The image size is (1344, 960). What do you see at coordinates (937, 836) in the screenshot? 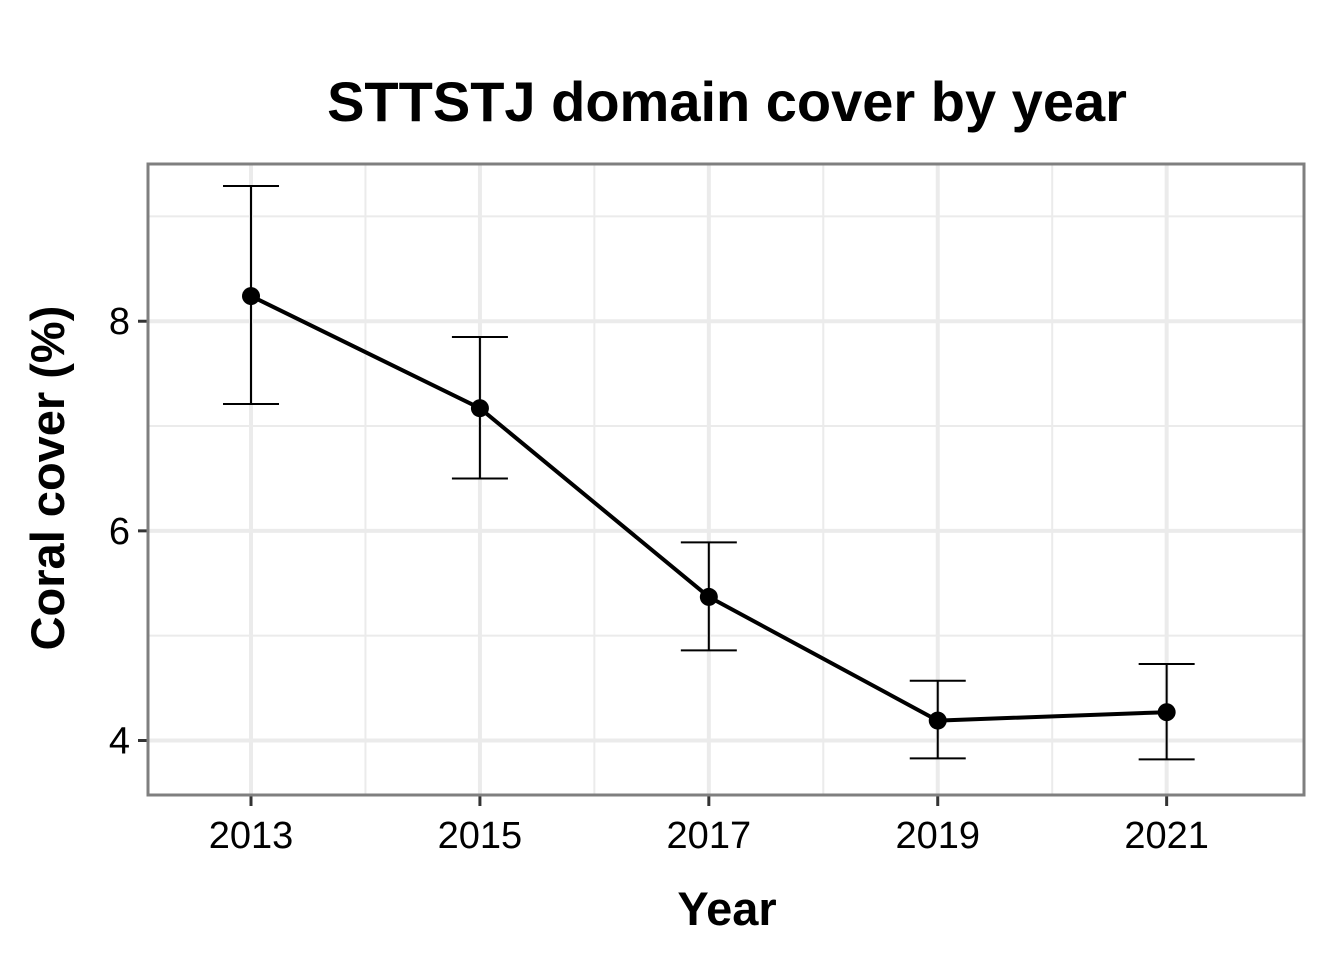
I see `x-tick-label: 2019` at bounding box center [937, 836].